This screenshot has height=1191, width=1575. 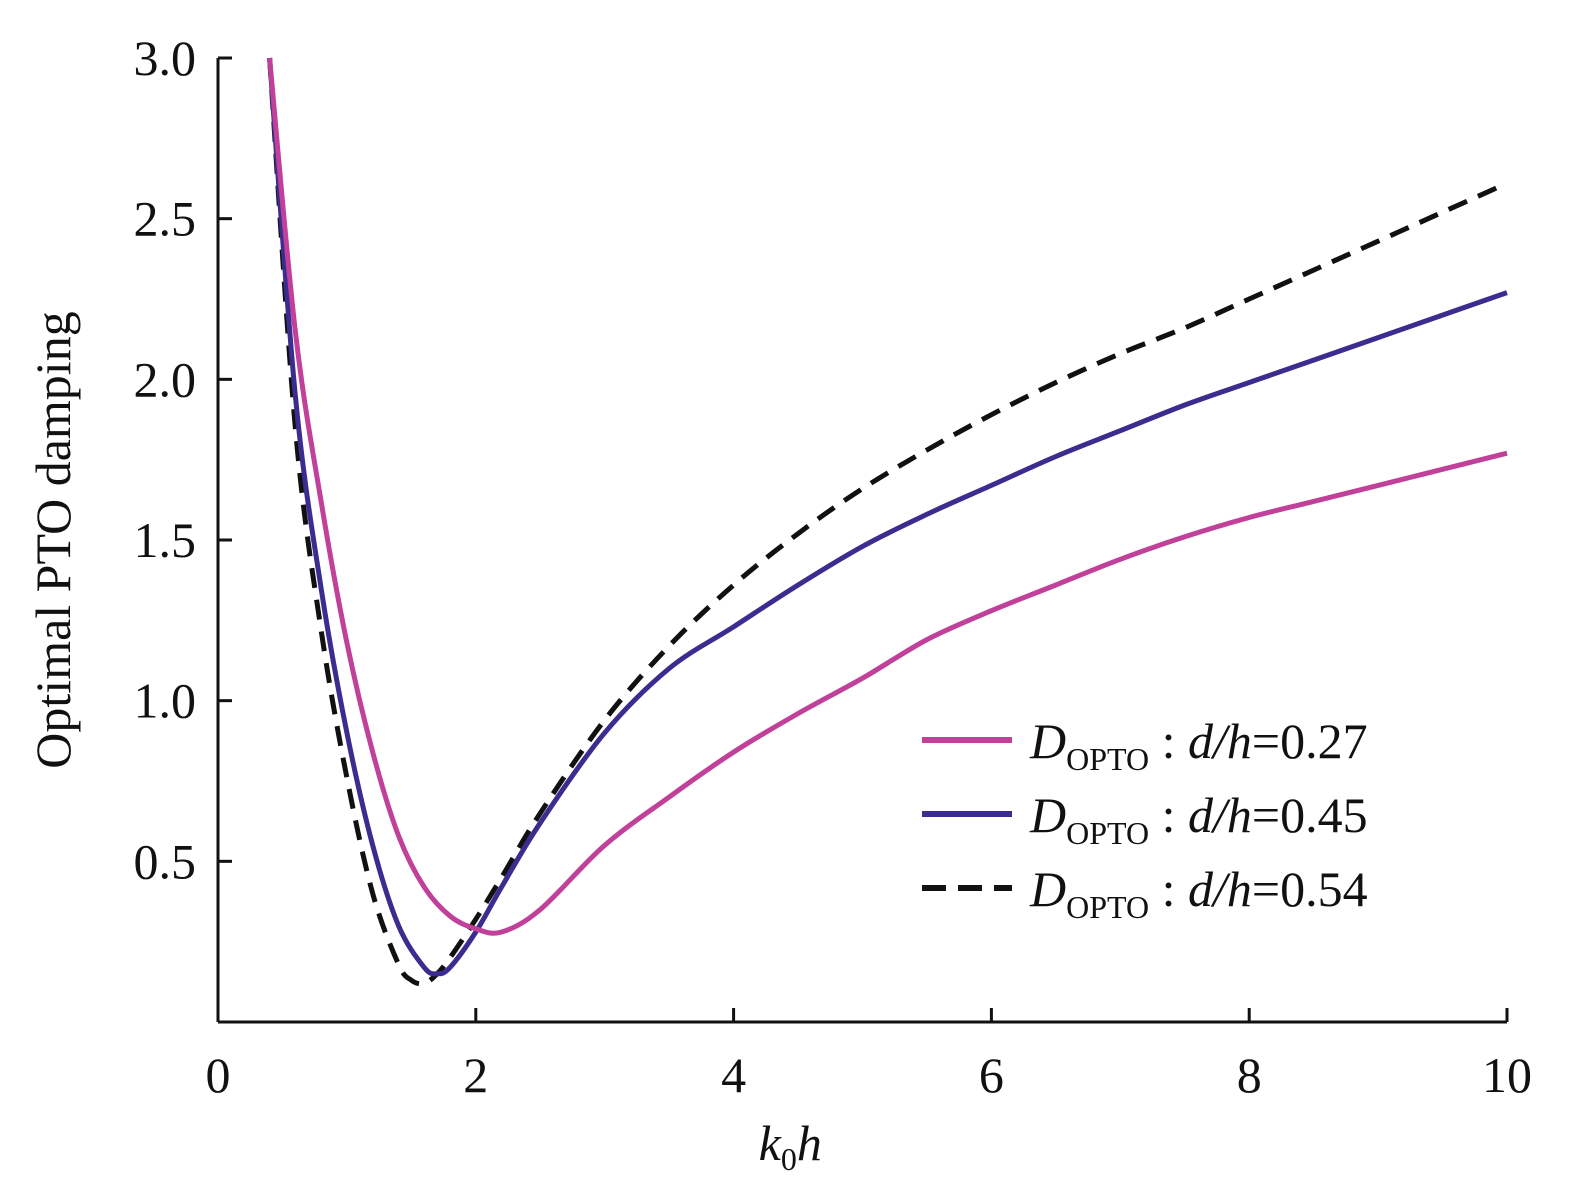 What do you see at coordinates (165, 701) in the screenshot?
I see `y-tick-label: 1.0` at bounding box center [165, 701].